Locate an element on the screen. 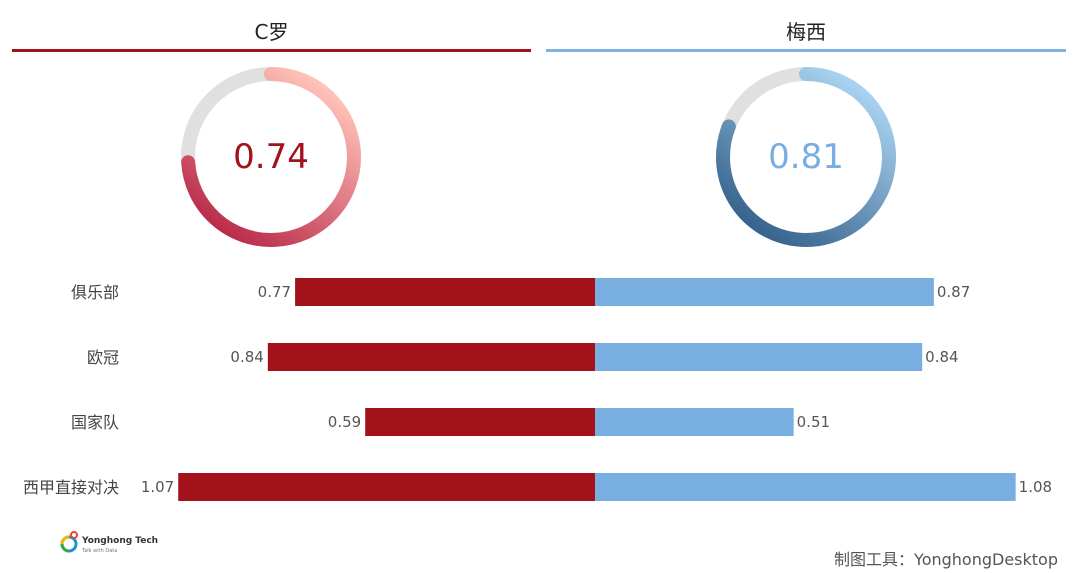 Image resolution: width=1080 pixels, height=573 pixels. gauge-right-svg is located at coordinates (806, 157).